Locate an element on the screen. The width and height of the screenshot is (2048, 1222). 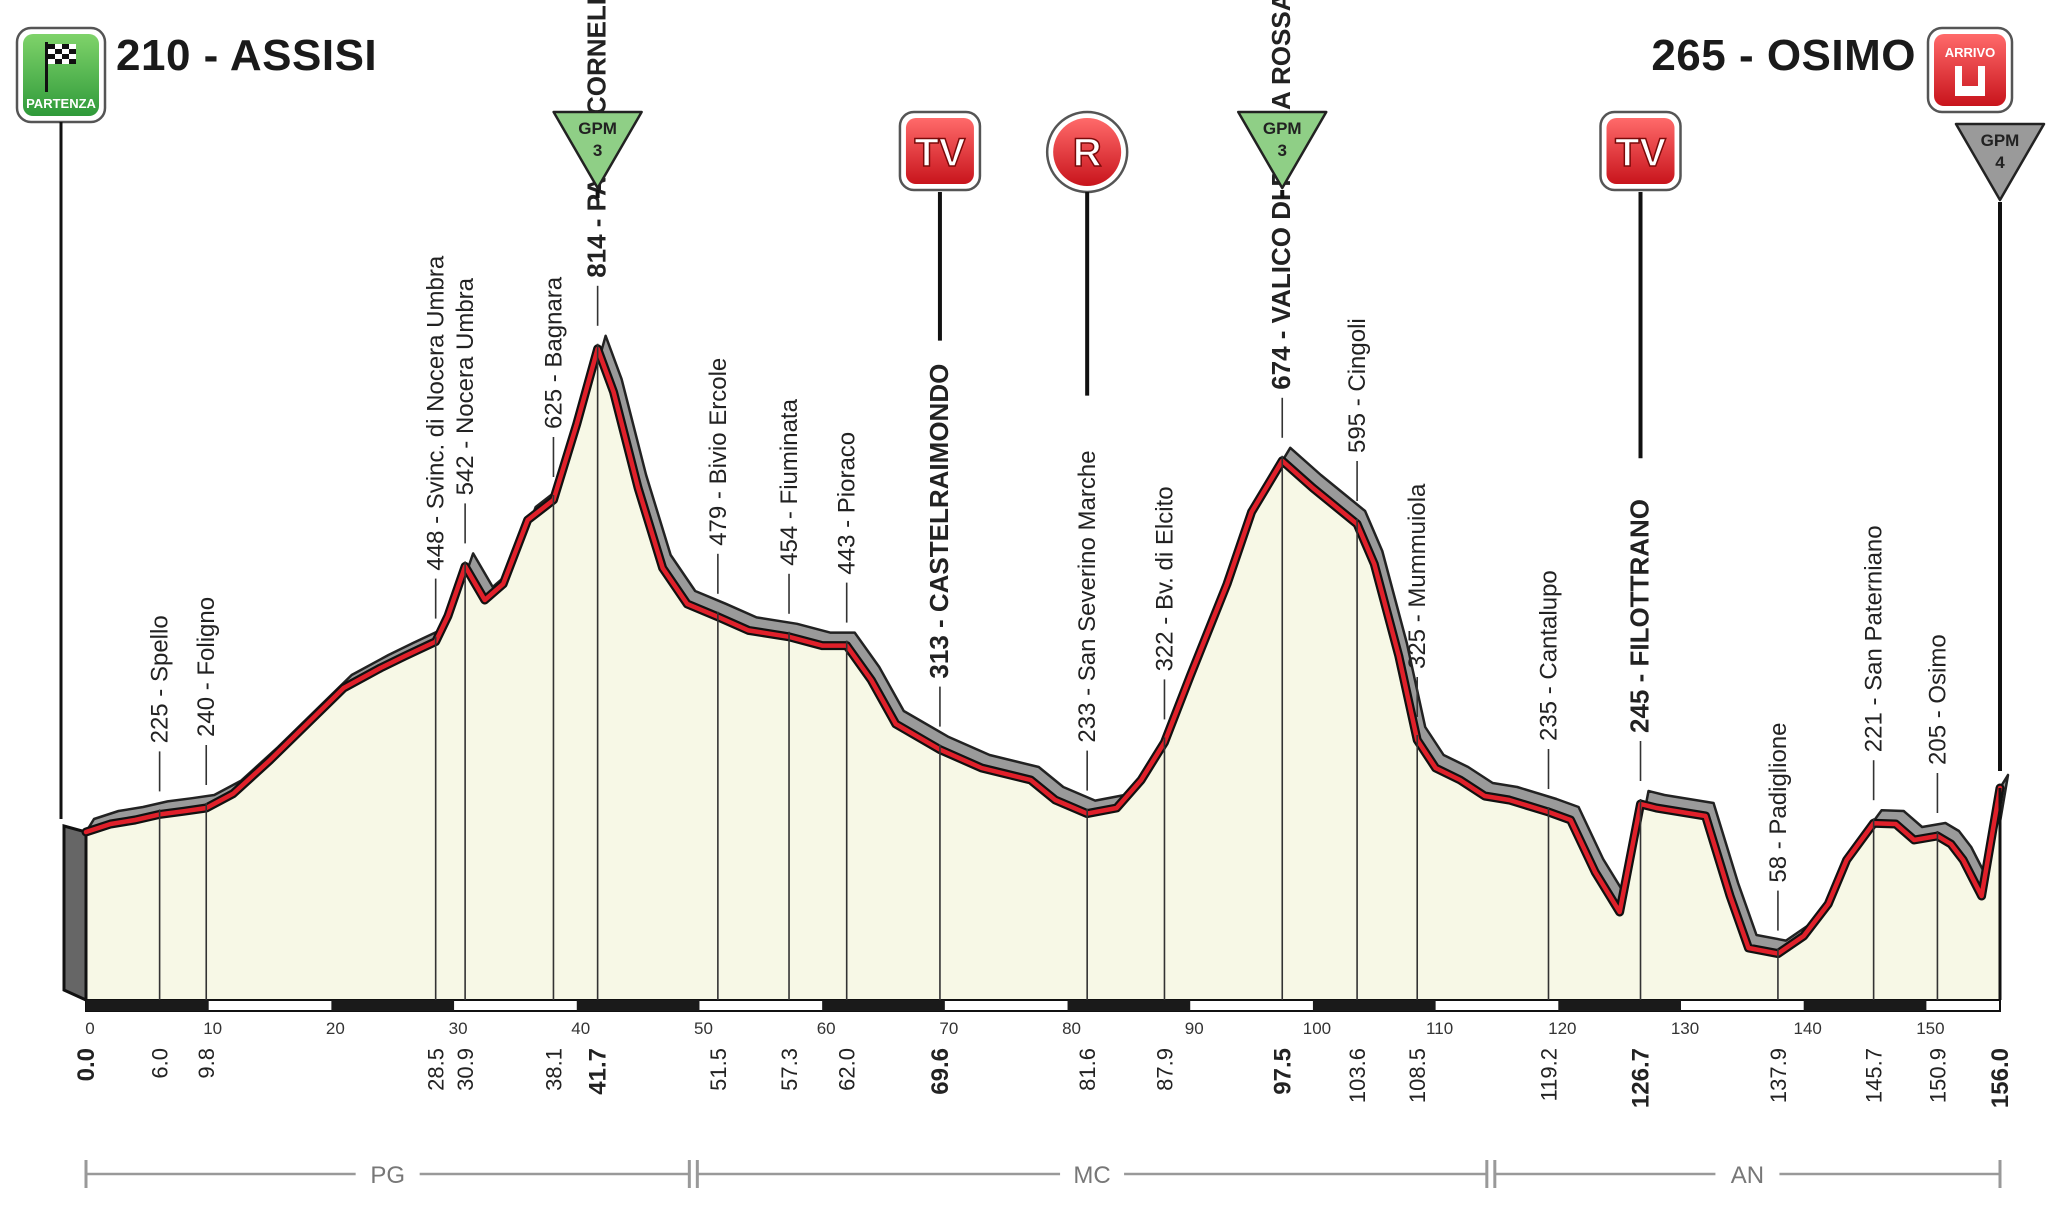
finish-line-icon is located at coordinates (1970, 81).